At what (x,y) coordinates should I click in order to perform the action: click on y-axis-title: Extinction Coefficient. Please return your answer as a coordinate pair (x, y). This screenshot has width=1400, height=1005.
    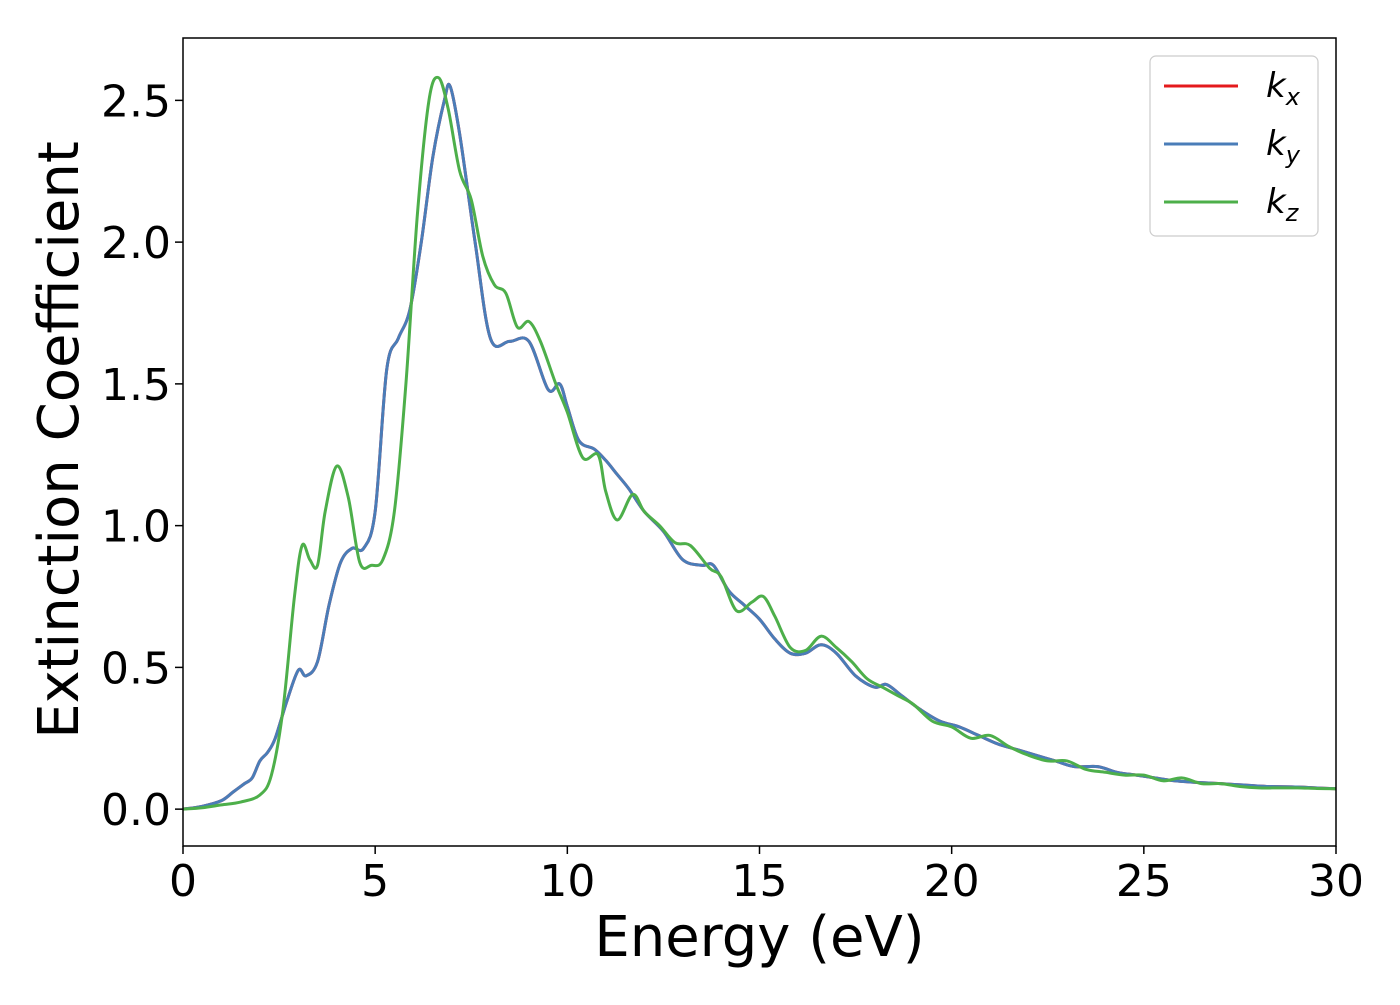
    Looking at the image, I should click on (59, 440).